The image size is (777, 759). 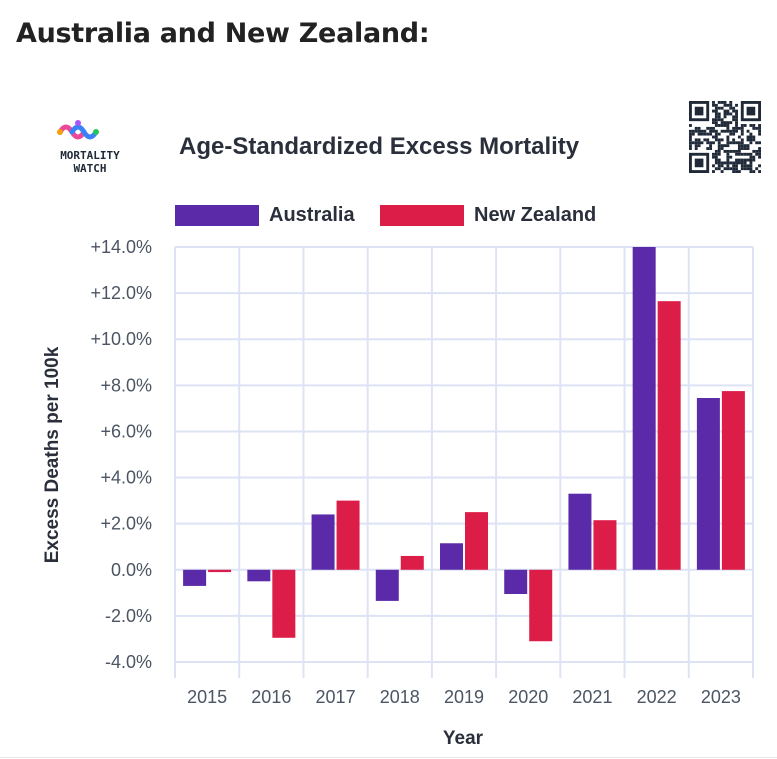 I want to click on x-tick-label: 2019, so click(x=464, y=697).